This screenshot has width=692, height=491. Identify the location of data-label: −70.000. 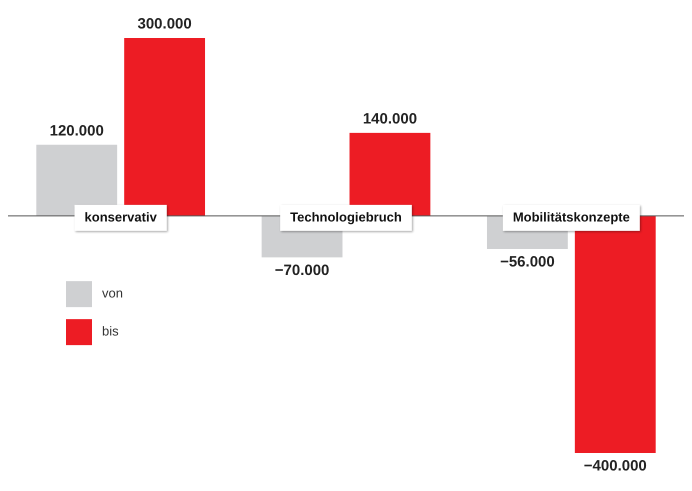
(302, 270).